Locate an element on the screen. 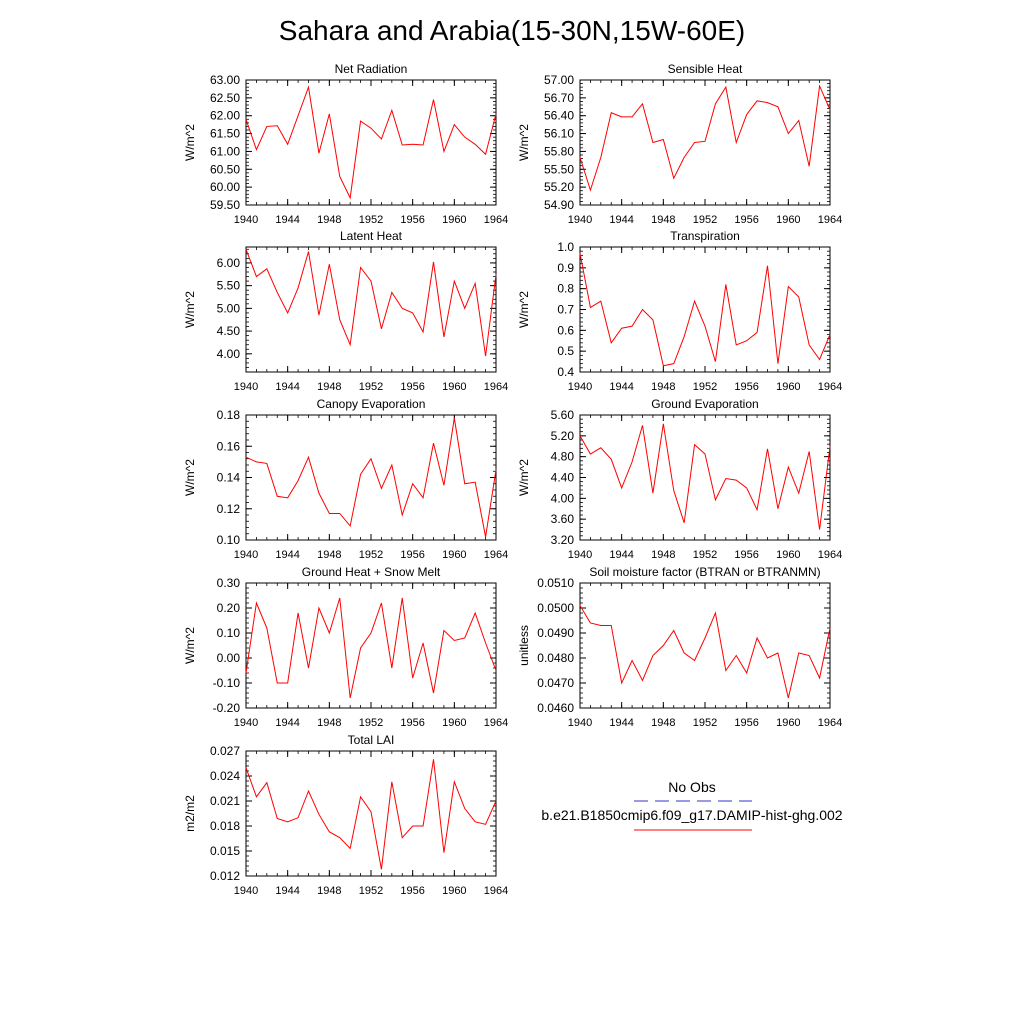  y-tick-label: 0.027 is located at coordinates (225, 751).